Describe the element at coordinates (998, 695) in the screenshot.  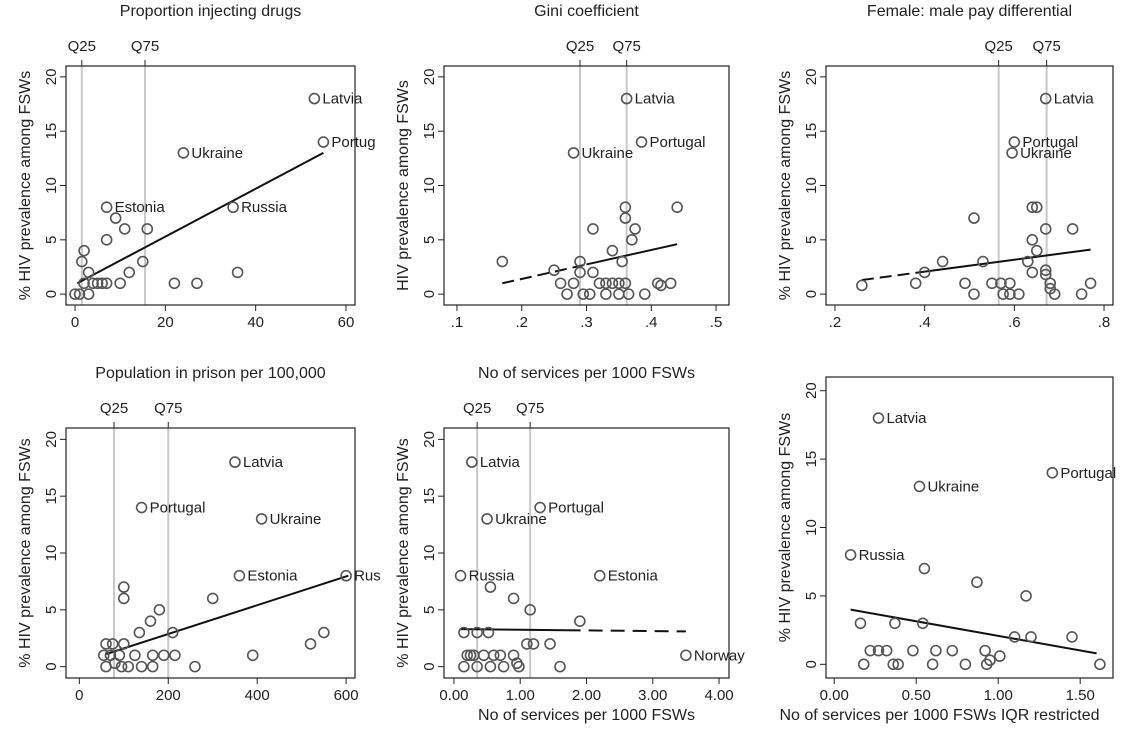
I see `x-tick-label: 1.00` at that location.